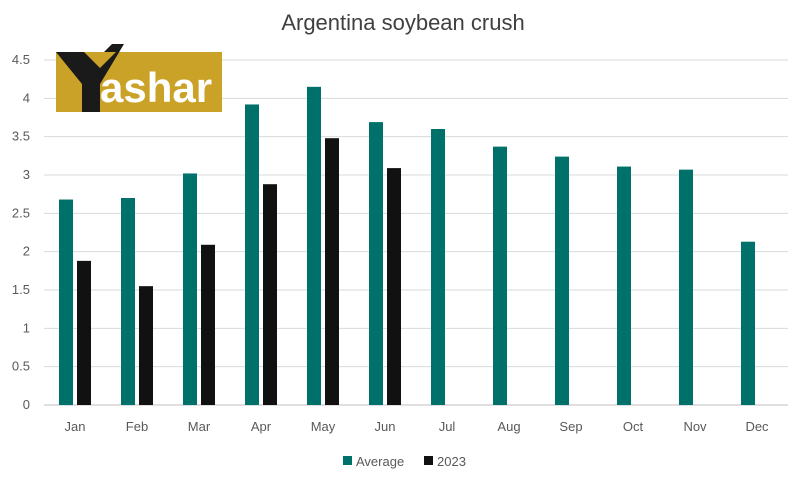  Describe the element at coordinates (633, 426) in the screenshot. I see `x-tick-label: Oct` at that location.